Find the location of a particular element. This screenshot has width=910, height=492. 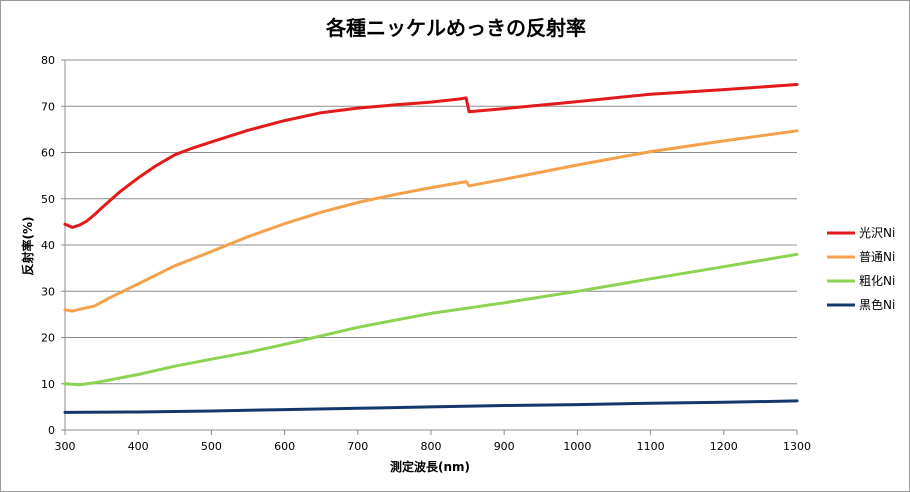

x-tick-label: 1300 is located at coordinates (797, 446).